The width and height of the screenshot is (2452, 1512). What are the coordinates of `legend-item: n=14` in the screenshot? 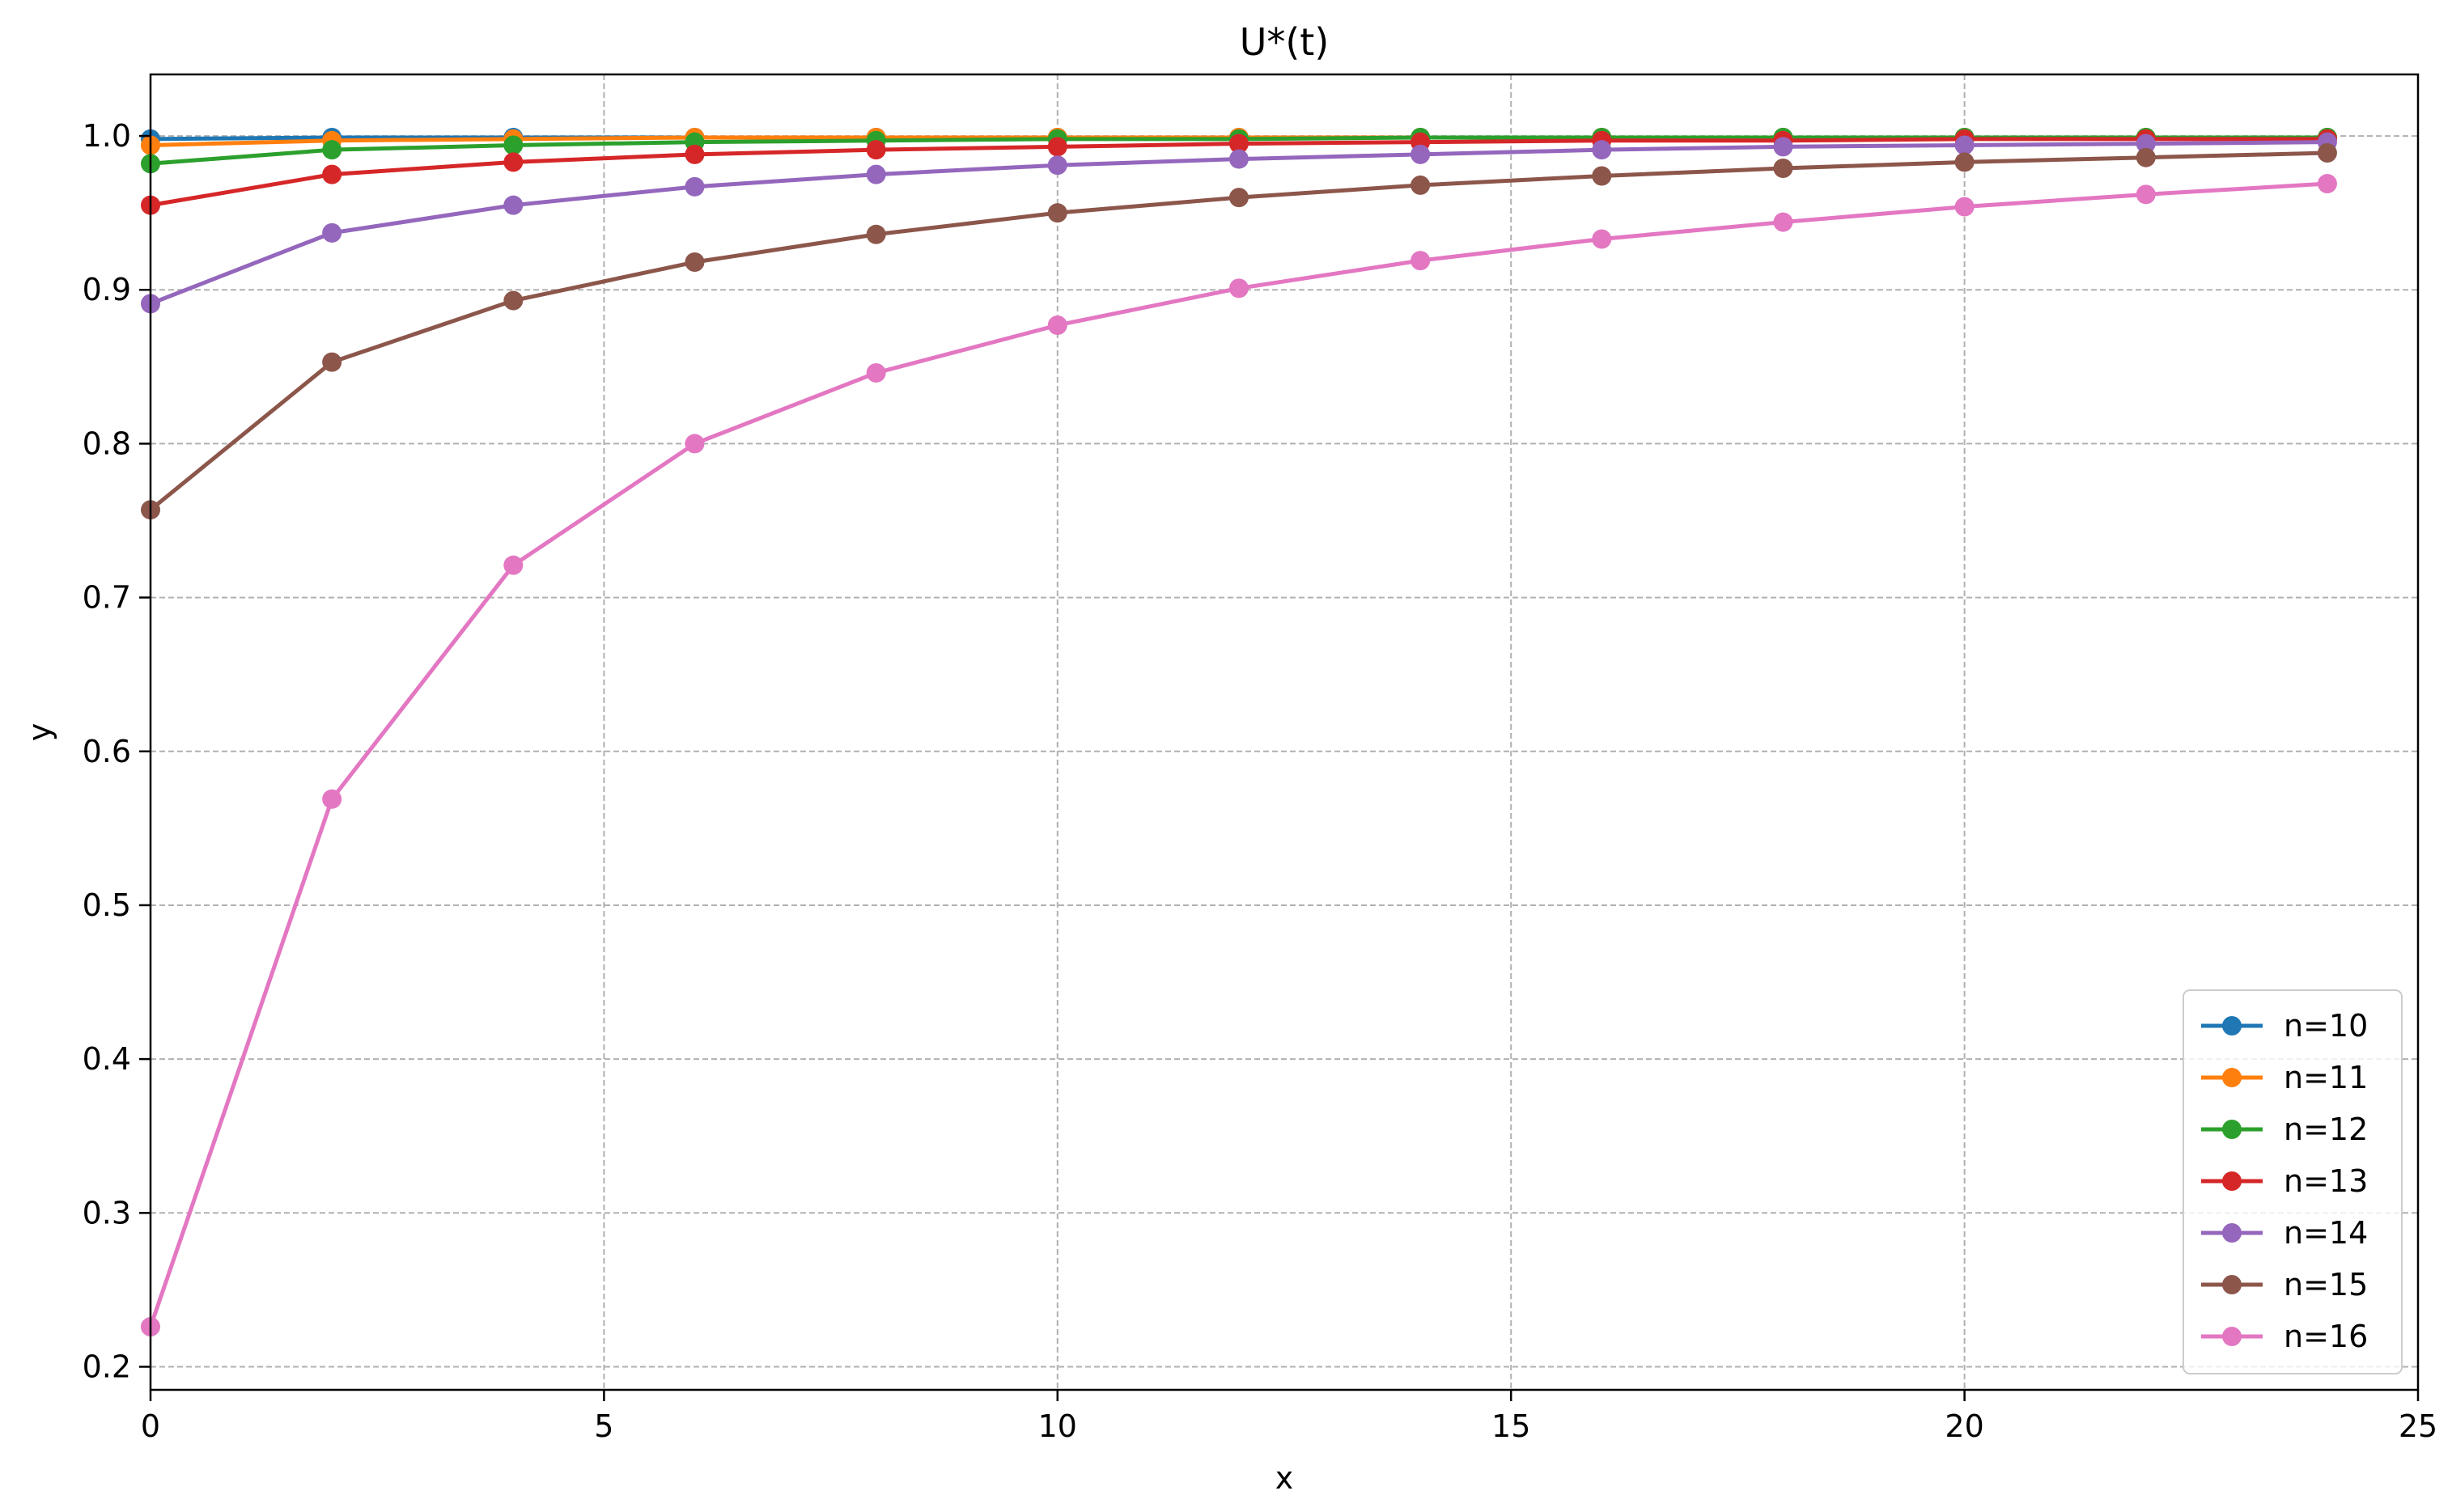 It's located at (2284, 1233).